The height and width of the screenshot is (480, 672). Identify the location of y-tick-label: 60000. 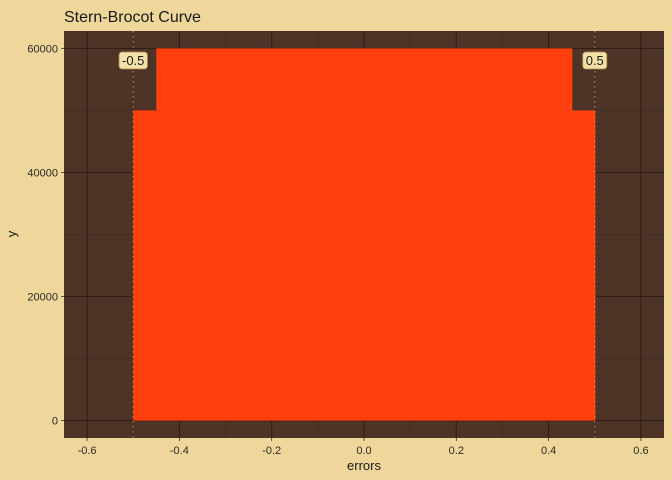
(42, 49).